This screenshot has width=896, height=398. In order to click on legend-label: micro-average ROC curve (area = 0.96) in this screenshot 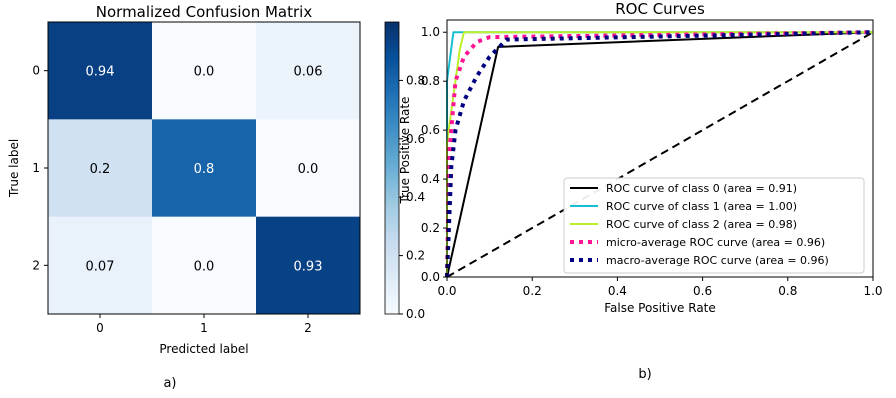, I will do `click(715, 242)`.